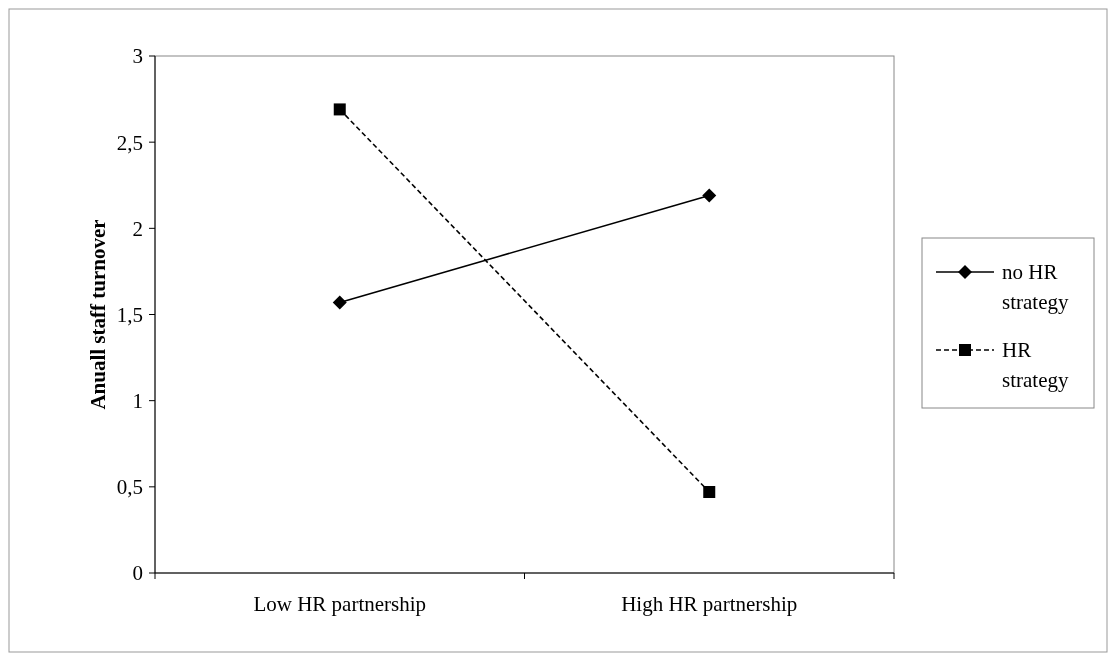  What do you see at coordinates (137, 56) in the screenshot?
I see `y-tick-label: 3` at bounding box center [137, 56].